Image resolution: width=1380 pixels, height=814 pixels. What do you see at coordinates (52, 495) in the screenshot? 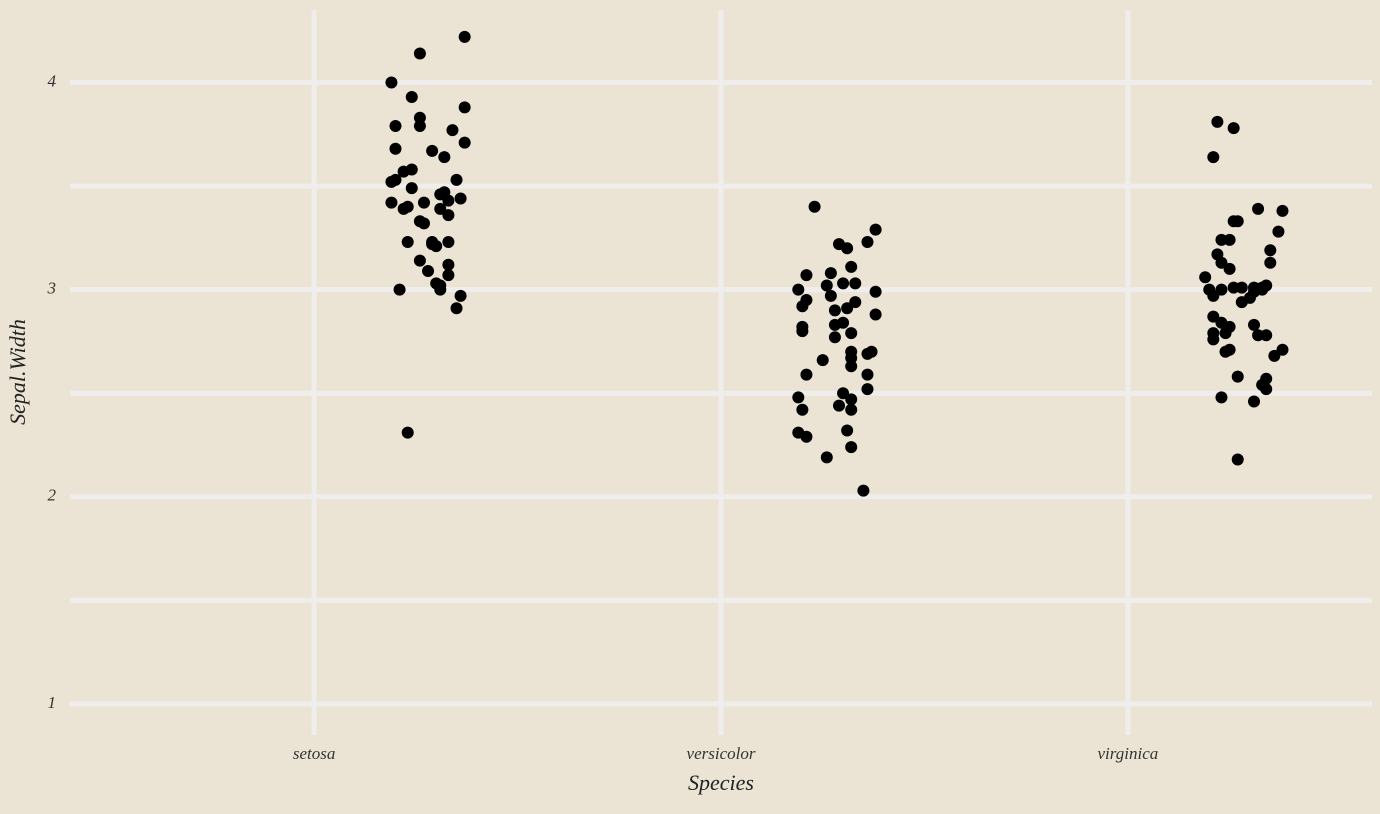
I see `y-tick-label: 2` at bounding box center [52, 495].